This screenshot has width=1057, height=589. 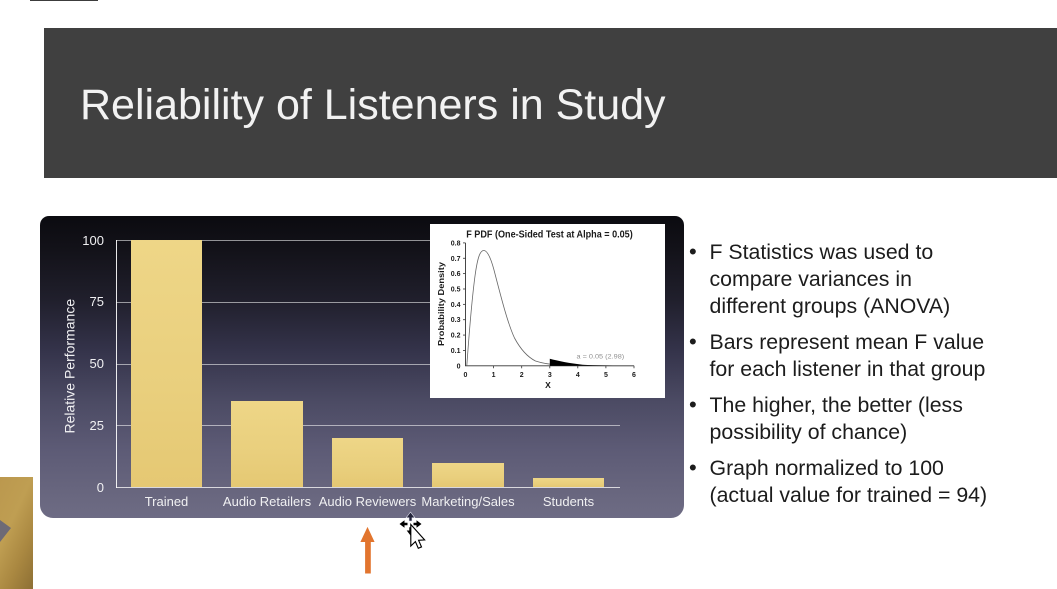 I want to click on svg-text: 6, so click(x=634, y=375).